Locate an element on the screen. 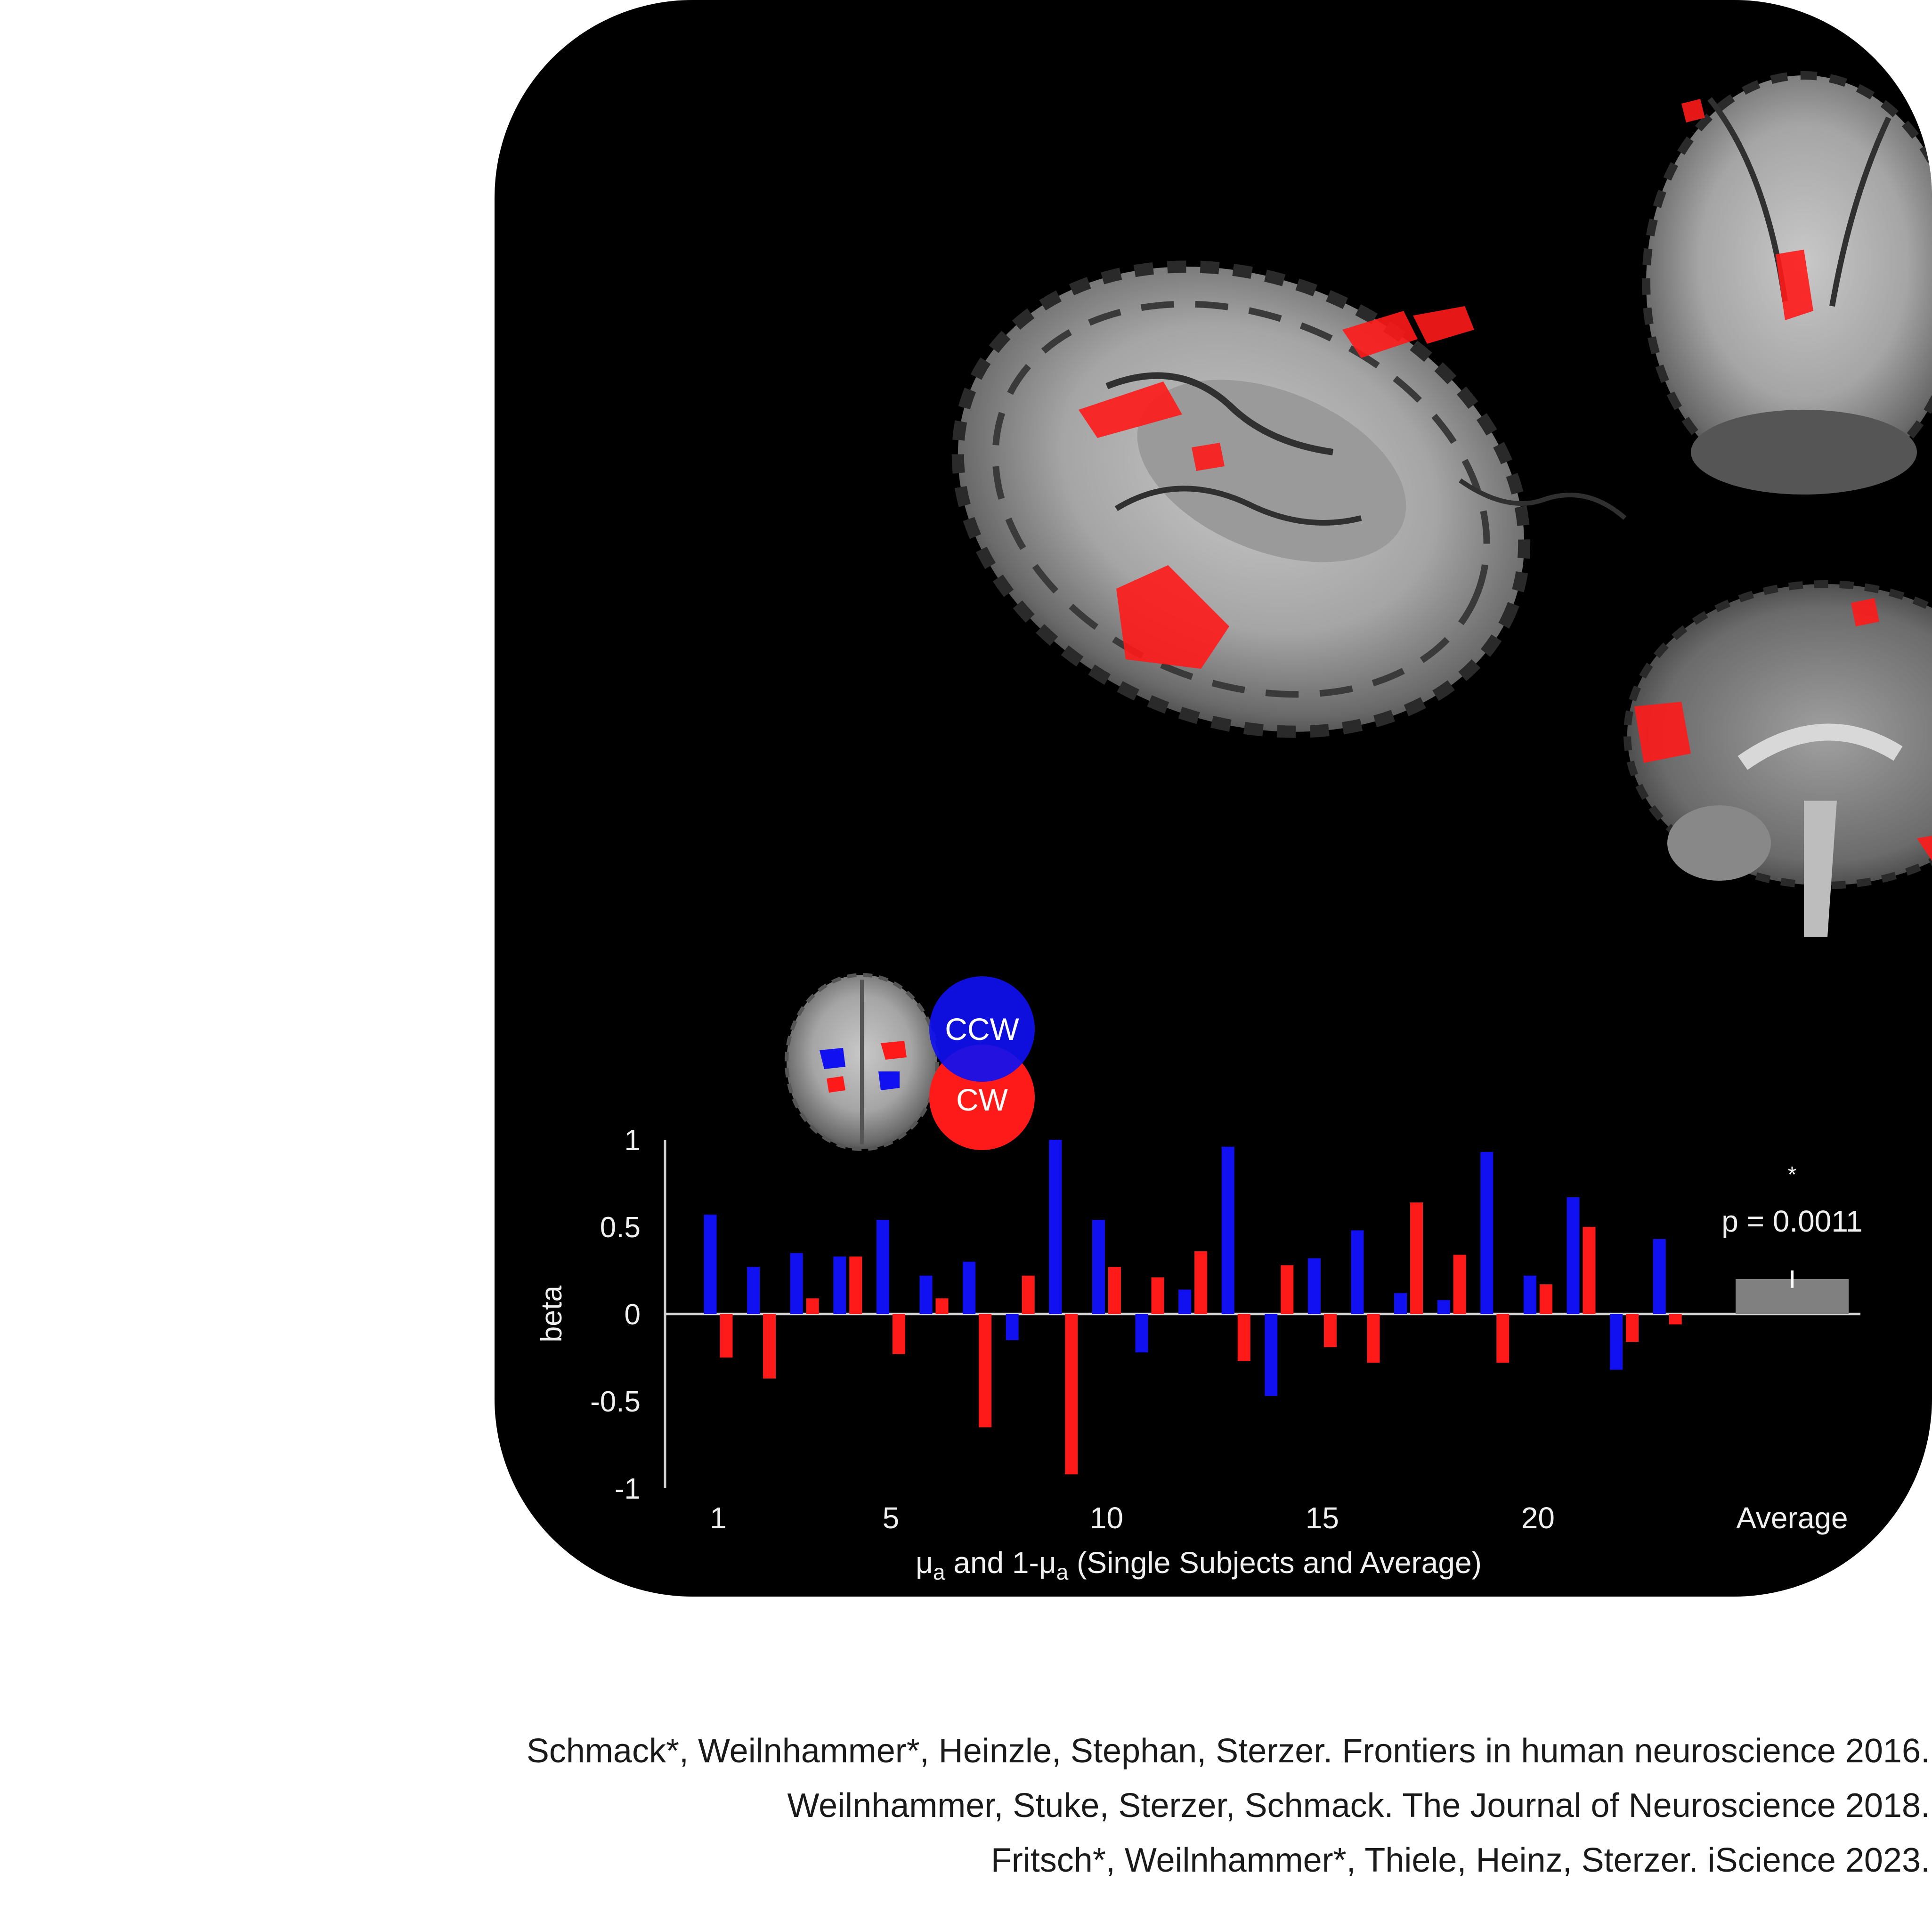  x-tick-label: 5 is located at coordinates (891, 1518).